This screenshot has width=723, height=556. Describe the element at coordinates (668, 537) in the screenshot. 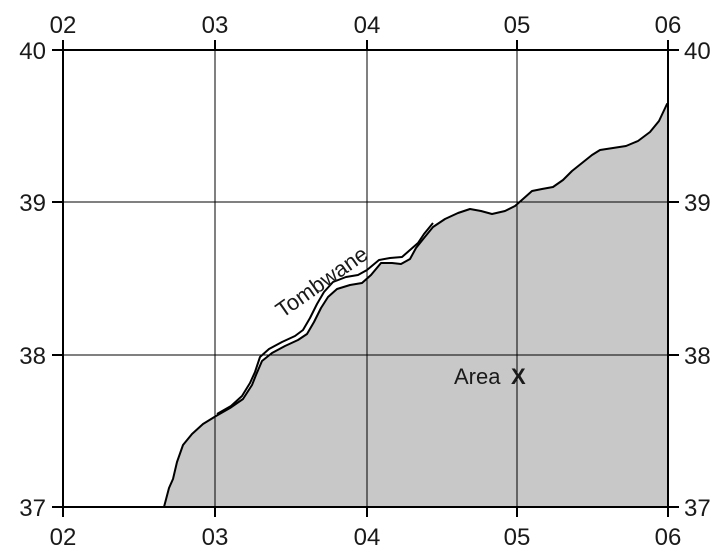

I see `x-tick-label-bottom: 06` at that location.